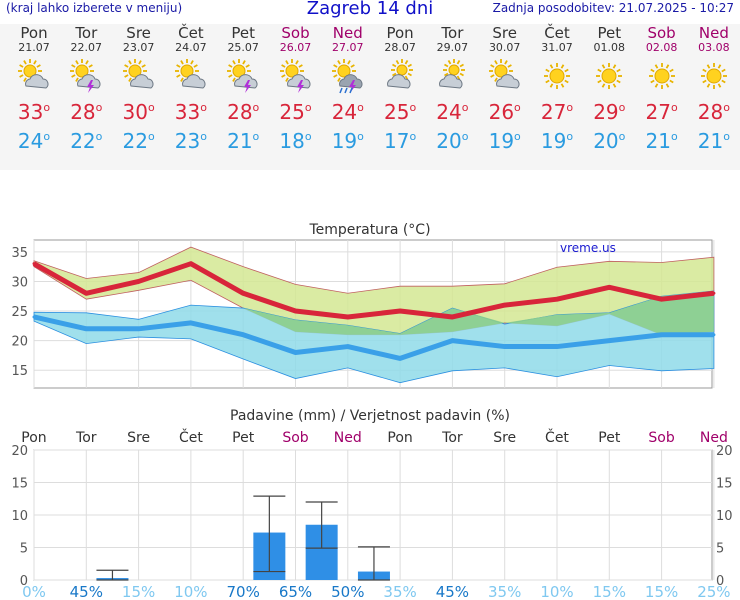  I want to click on precipitation-x-tick: Čet, so click(191, 437).